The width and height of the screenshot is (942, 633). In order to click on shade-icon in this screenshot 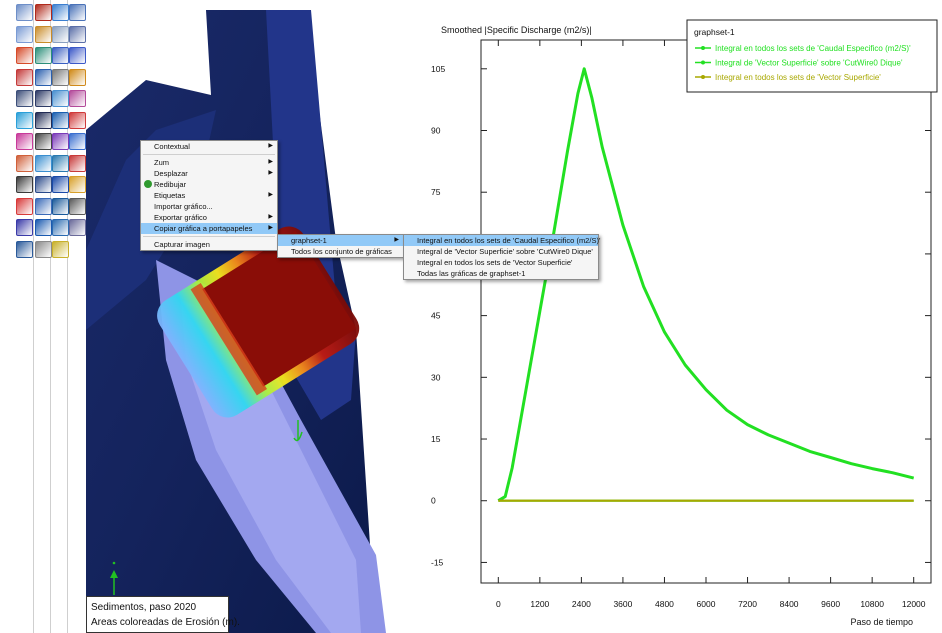, I will do `click(60, 141)`.